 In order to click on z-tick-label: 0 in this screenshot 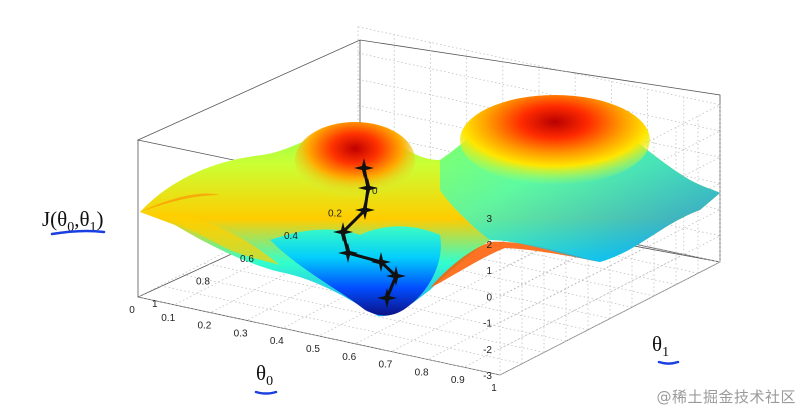, I will do `click(489, 297)`.